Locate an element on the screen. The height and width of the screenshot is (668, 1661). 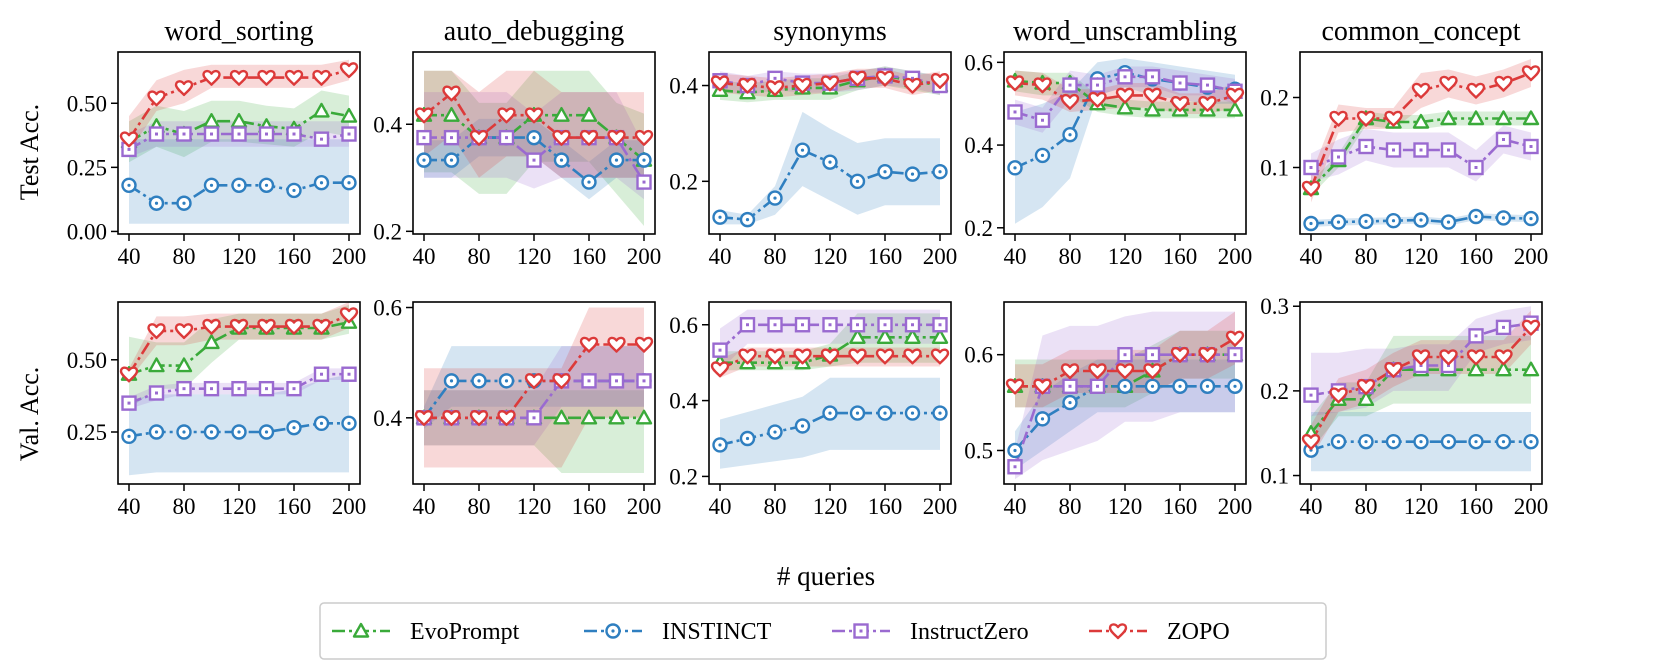
line-instructzero is located at coordinates (830, 80).